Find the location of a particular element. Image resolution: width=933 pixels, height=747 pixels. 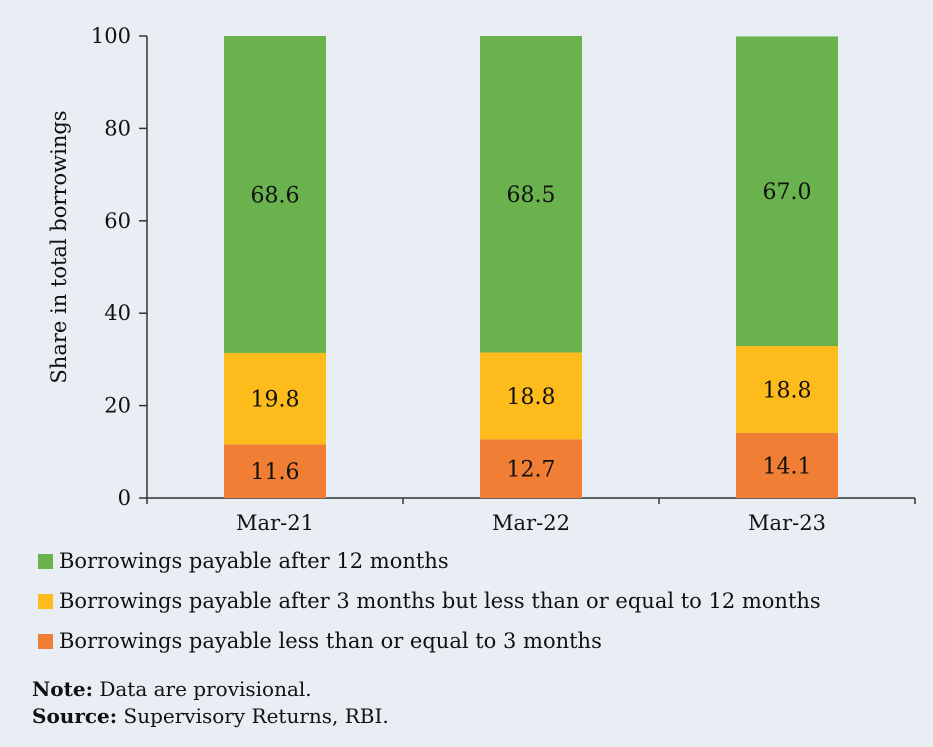

legend-label: Borrowings payable after 12 months is located at coordinates (254, 561).